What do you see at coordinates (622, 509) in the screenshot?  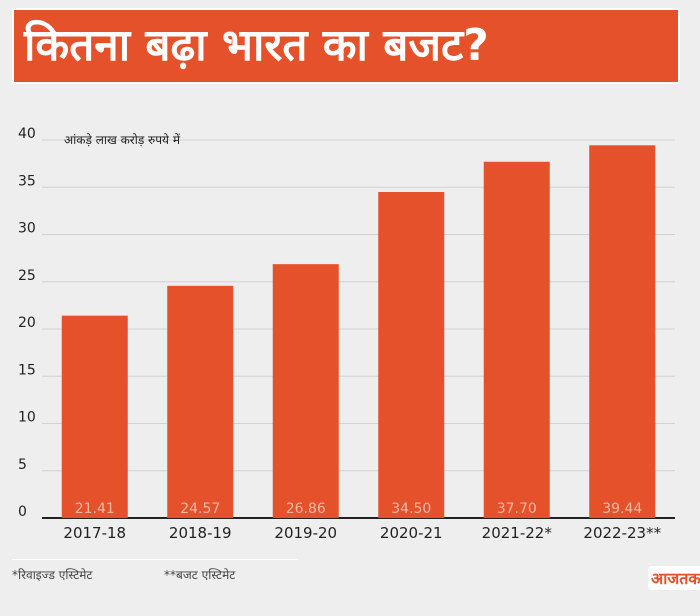 I see `bar-value-label: 39.44` at bounding box center [622, 509].